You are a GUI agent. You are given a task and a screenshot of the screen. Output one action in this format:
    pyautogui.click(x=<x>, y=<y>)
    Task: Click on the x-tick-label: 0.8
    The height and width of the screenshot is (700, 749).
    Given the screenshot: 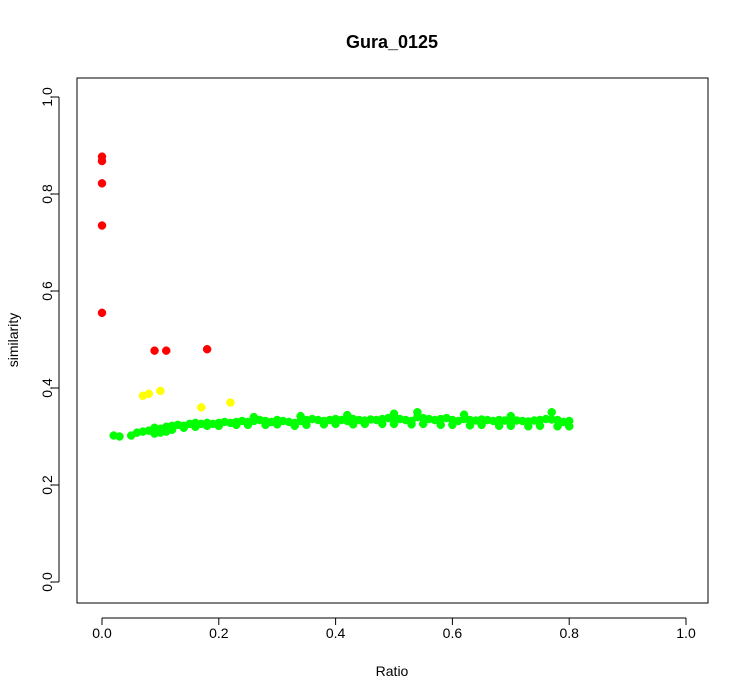 What is the action you would take?
    pyautogui.click(x=569, y=633)
    